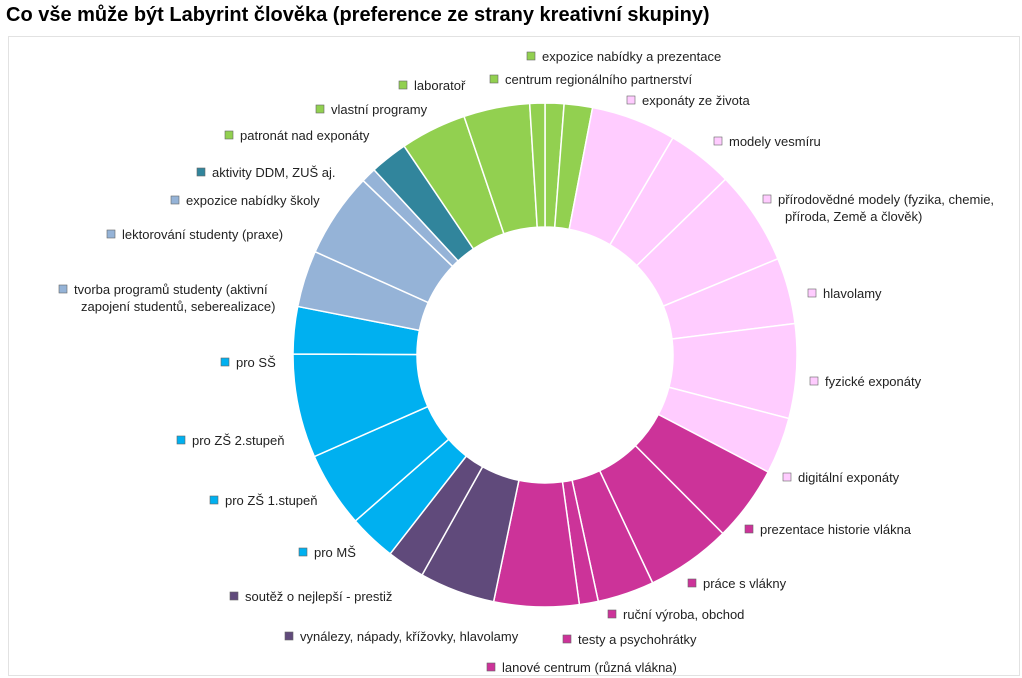  Describe the element at coordinates (305, 135) in the screenshot. I see `label-text-24: patronát nad exponáty` at that location.